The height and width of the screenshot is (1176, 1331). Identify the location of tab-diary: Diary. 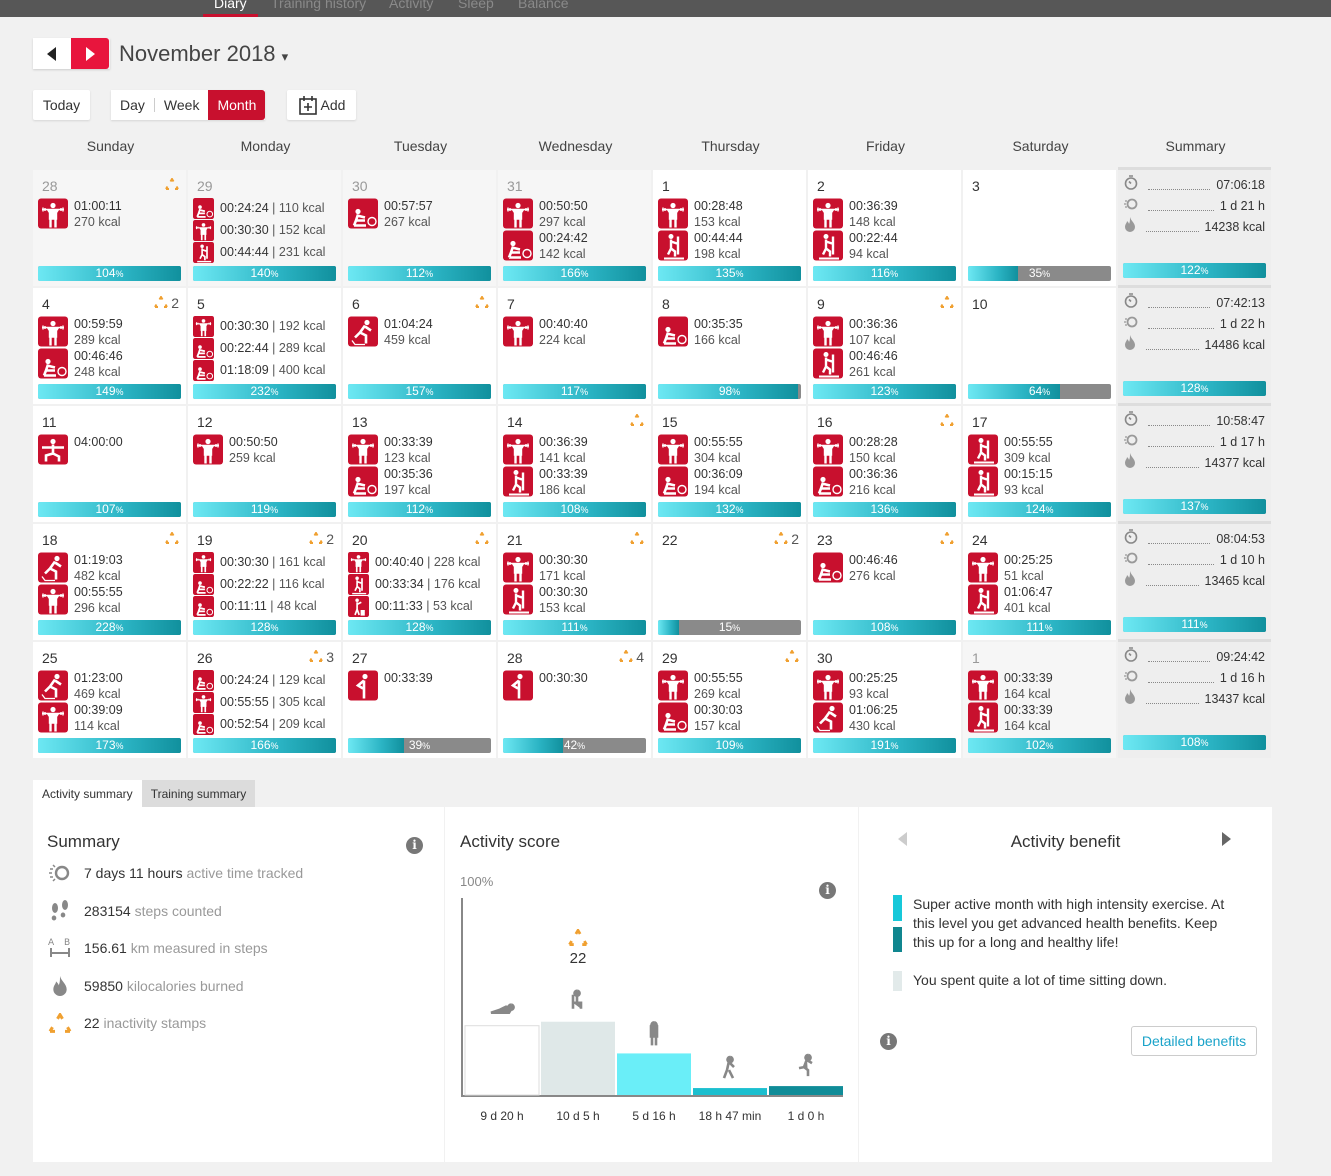
(230, 5).